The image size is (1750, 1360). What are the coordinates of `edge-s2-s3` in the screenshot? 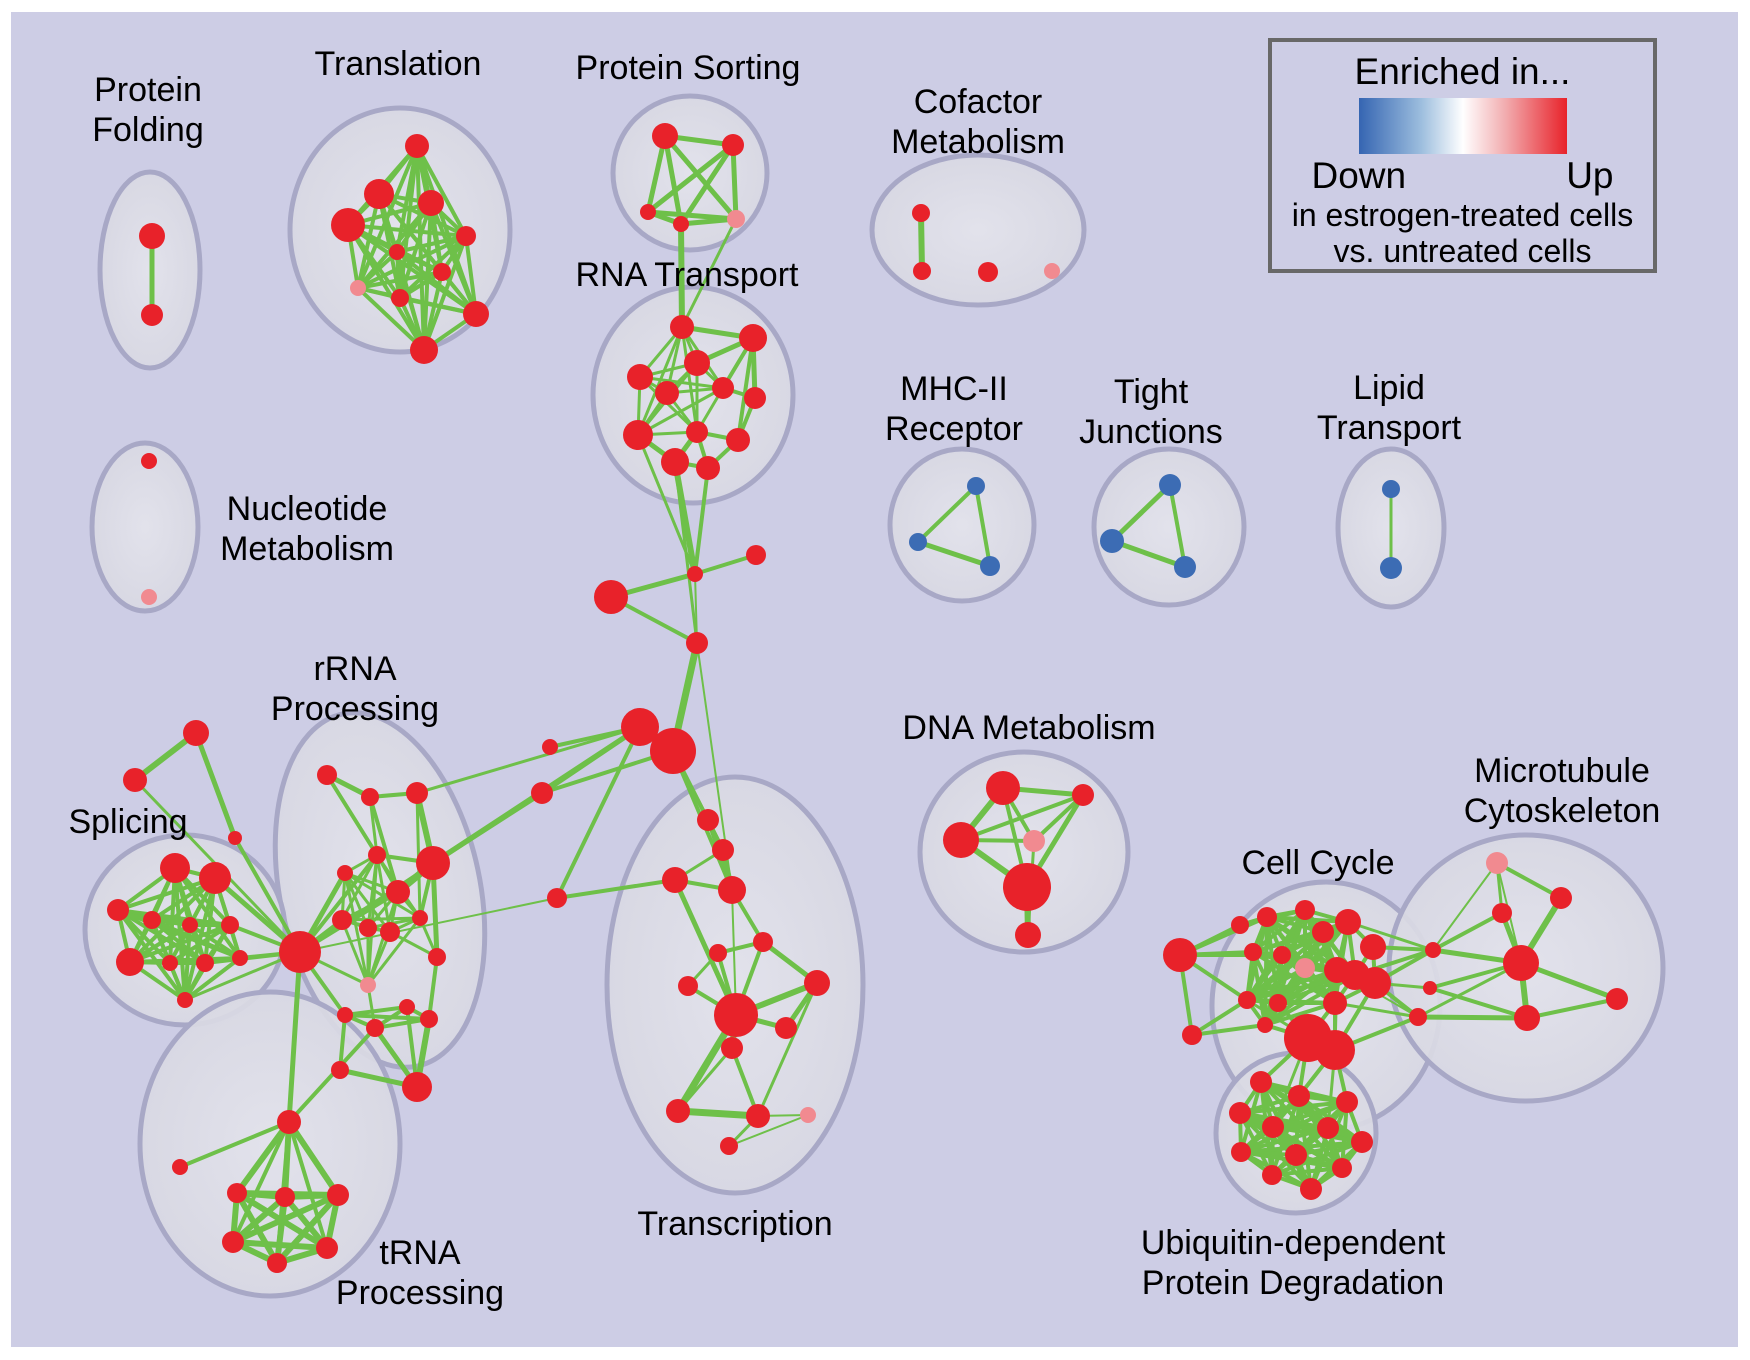 It's located at (166, 894).